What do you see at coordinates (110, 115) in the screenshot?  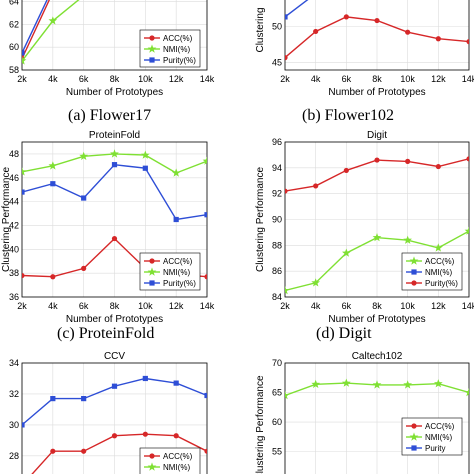 I see `caption-flower17: (a) Flower17` at bounding box center [110, 115].